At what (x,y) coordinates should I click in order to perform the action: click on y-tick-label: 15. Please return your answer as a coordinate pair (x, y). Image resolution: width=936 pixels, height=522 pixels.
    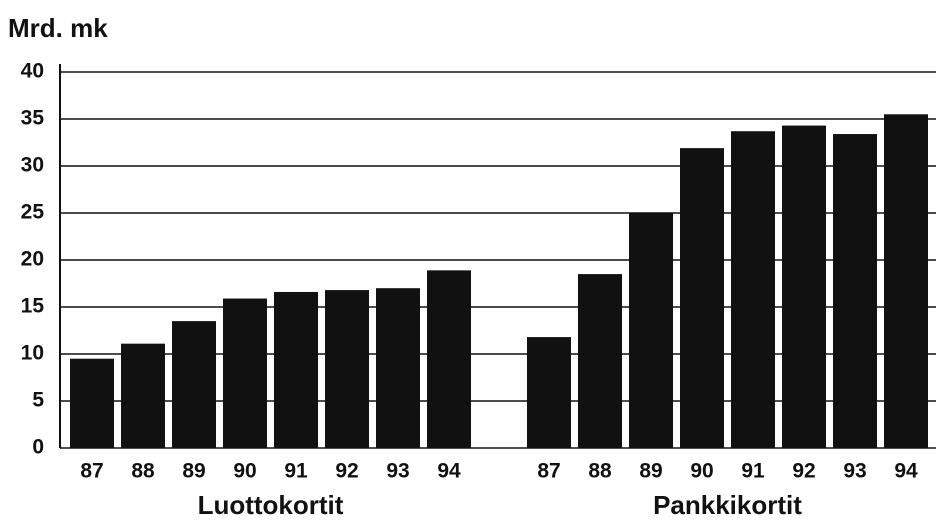
    Looking at the image, I should click on (33, 306).